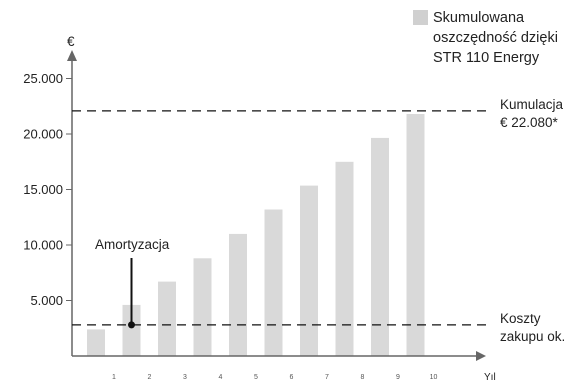 The height and width of the screenshot is (380, 566). What do you see at coordinates (72, 55) in the screenshot?
I see `y-axis-arrow` at bounding box center [72, 55].